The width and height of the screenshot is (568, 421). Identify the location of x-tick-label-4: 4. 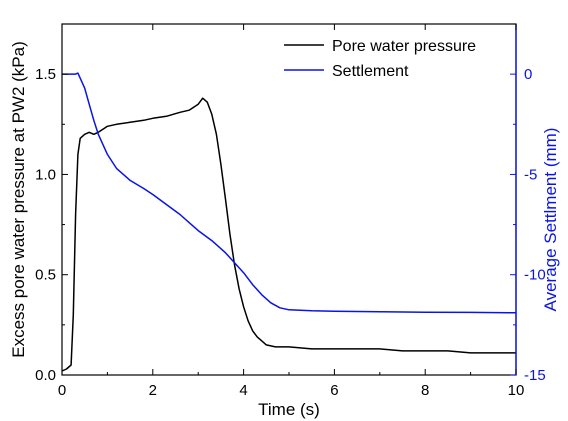
(243, 390).